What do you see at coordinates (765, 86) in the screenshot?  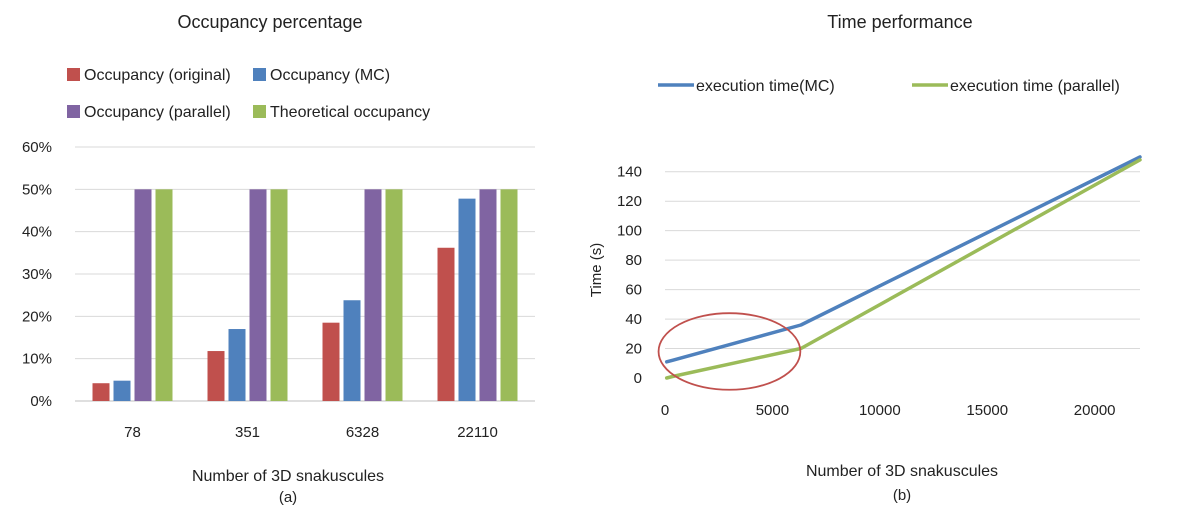 I see `legend-label: execution time(MC)` at bounding box center [765, 86].